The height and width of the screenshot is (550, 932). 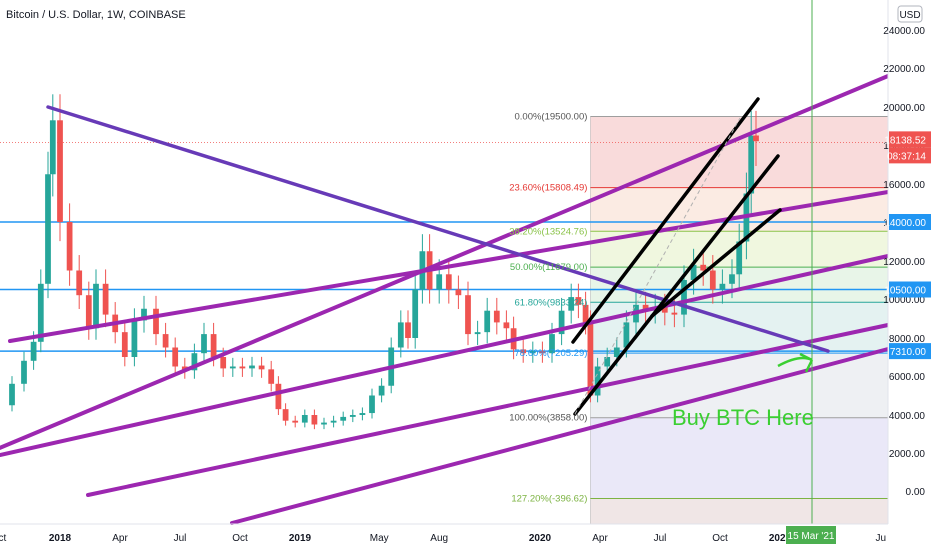 I want to click on fib-label-6: 100.00%(3858.00), so click(x=548, y=418).